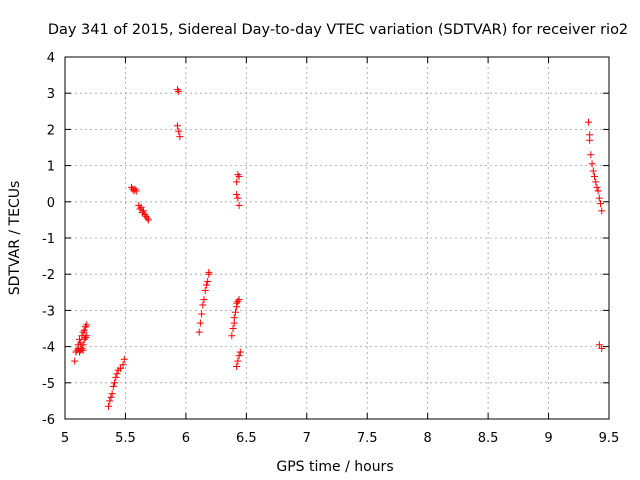 The image size is (640, 480). I want to click on x-tick-label: 7.5, so click(367, 438).